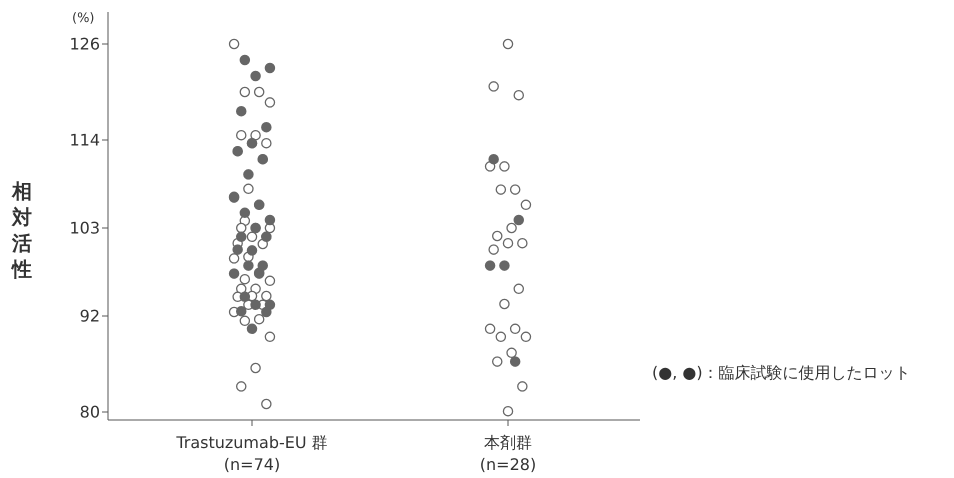  What do you see at coordinates (90, 316) in the screenshot?
I see `y-tick-label: 92` at bounding box center [90, 316].